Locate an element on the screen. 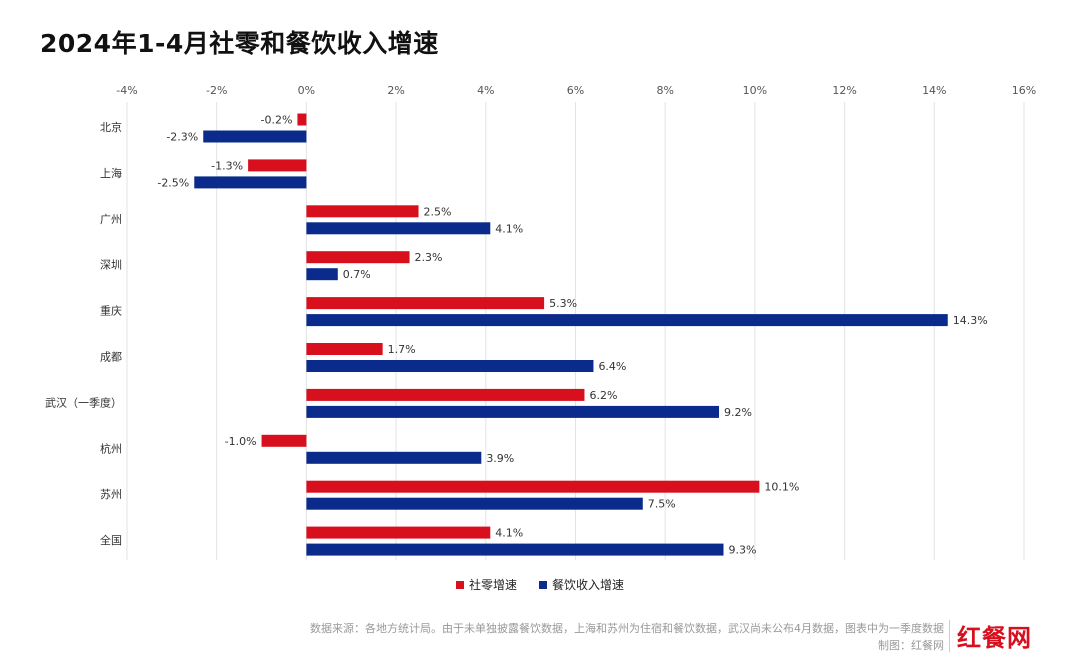  catering-data-label: -2.3% is located at coordinates (182, 137).